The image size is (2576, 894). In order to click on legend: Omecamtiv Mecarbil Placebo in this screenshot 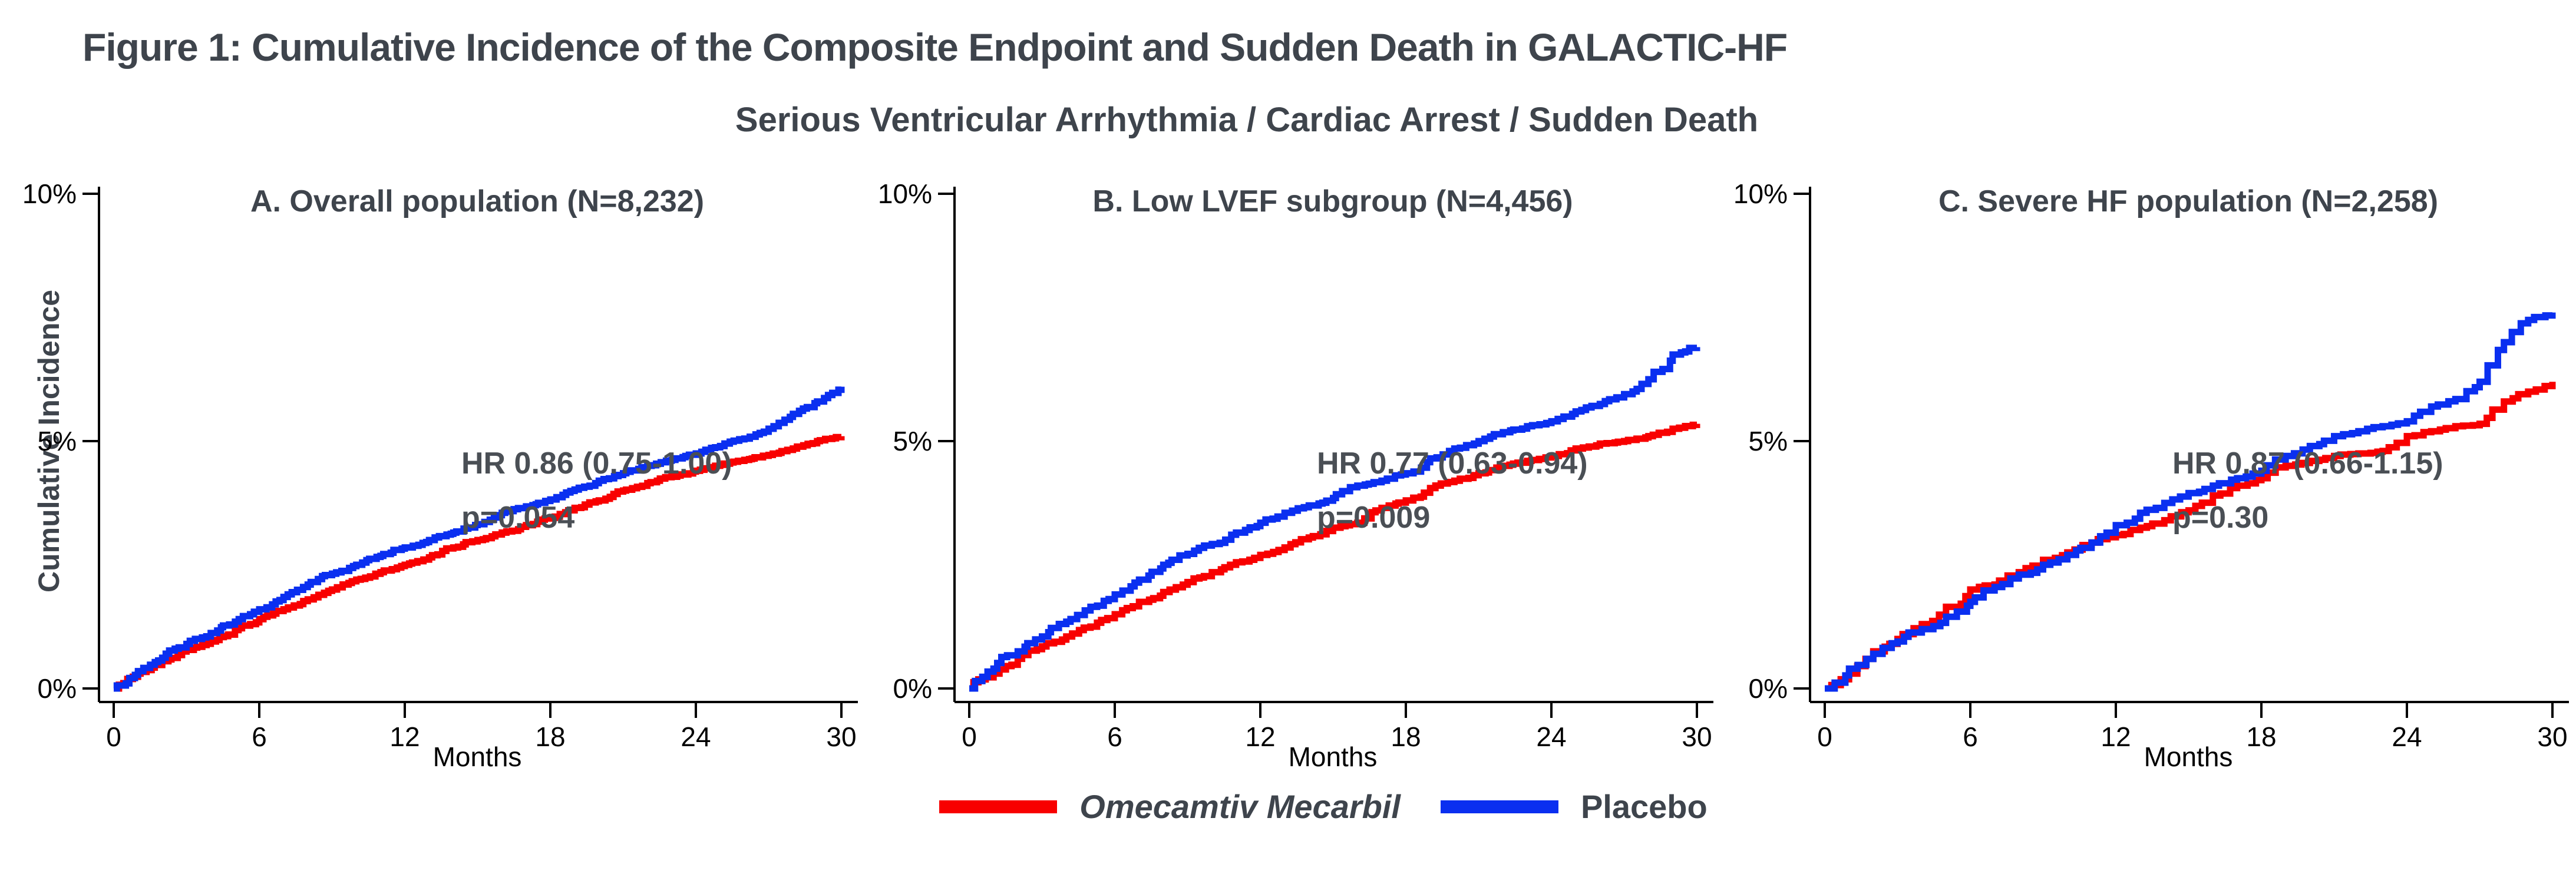, I will do `click(1305, 807)`.